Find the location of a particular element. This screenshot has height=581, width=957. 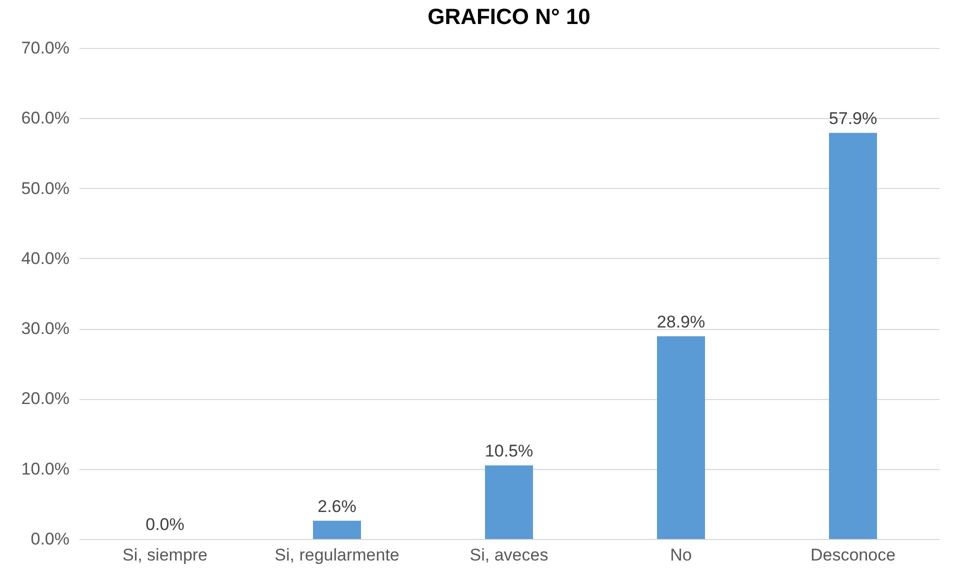

x-tick-label: Si, regularmente is located at coordinates (337, 555).